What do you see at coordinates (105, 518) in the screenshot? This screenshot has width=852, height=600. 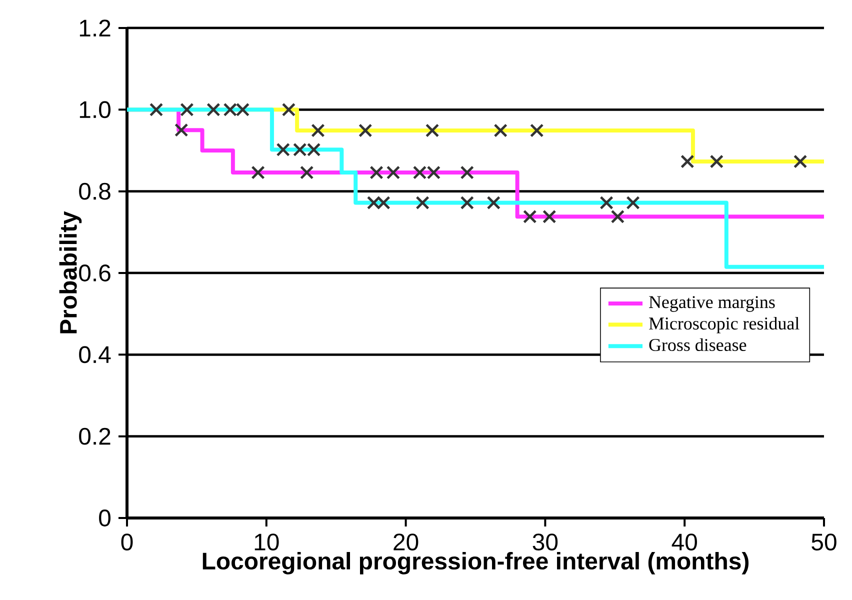 I see `y-tick-label: 0` at bounding box center [105, 518].